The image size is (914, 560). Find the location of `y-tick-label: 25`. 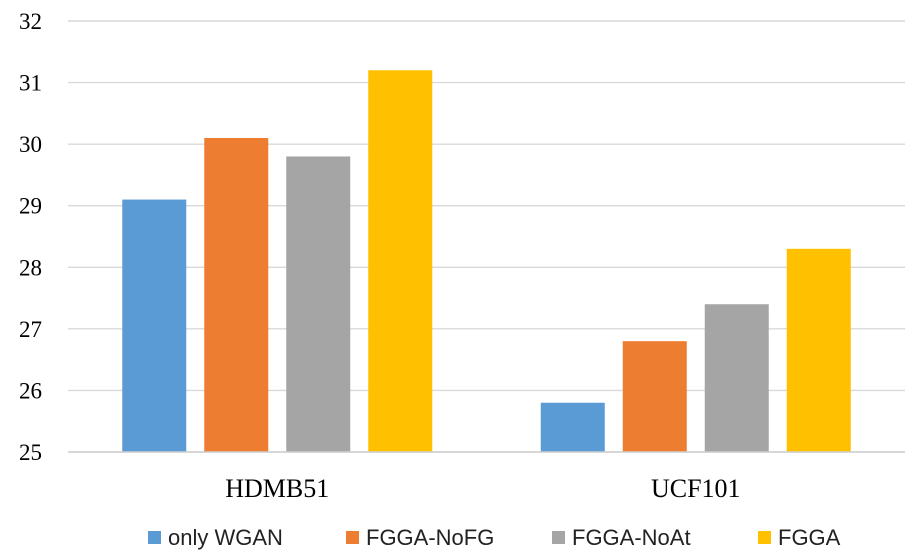

y-tick-label: 25 is located at coordinates (30, 452).